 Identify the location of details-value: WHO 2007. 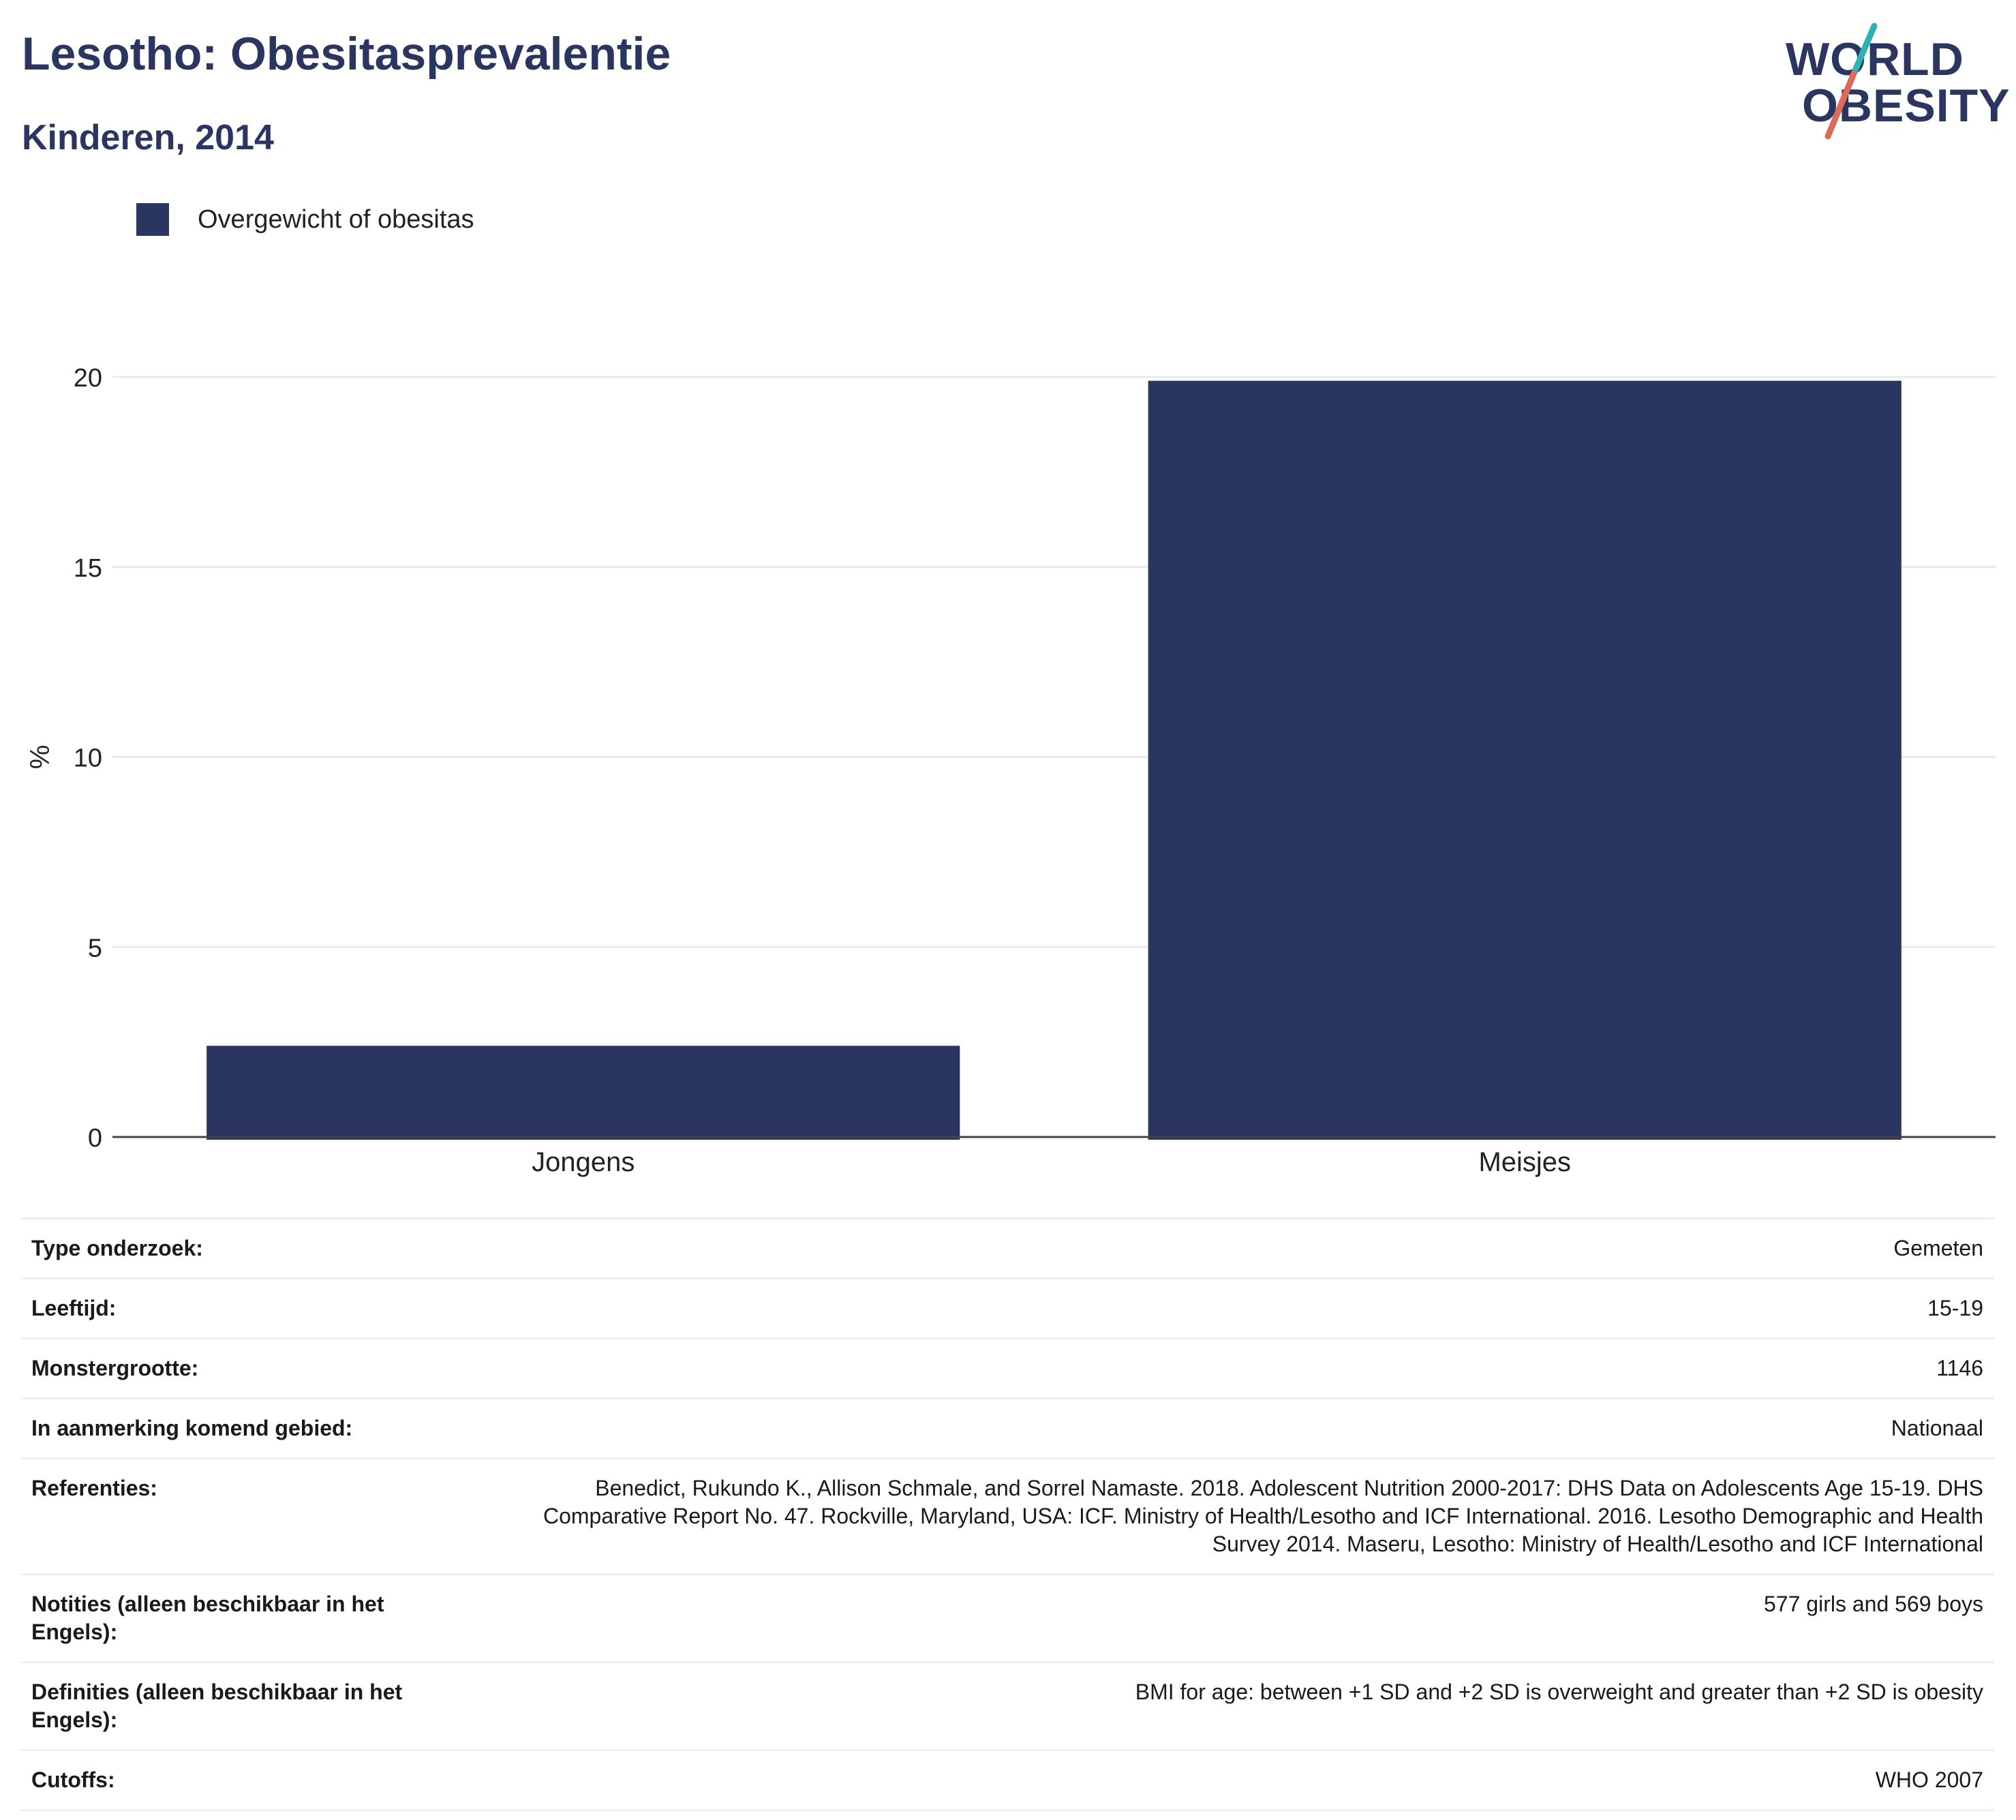
(1929, 1780).